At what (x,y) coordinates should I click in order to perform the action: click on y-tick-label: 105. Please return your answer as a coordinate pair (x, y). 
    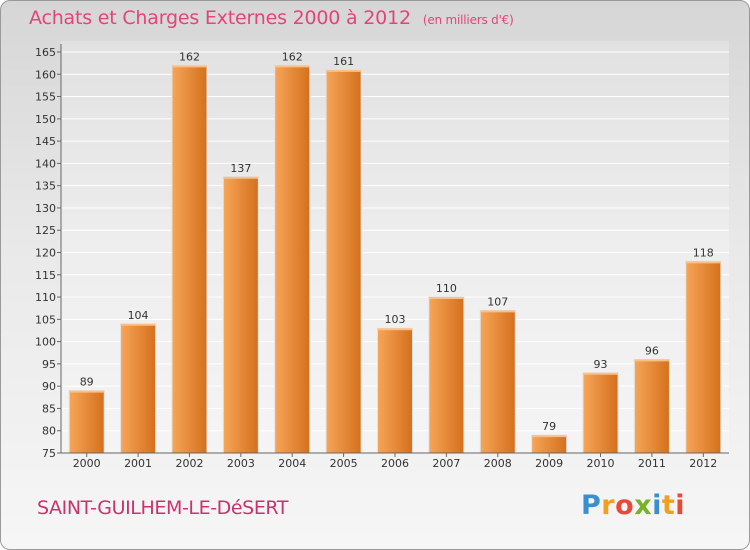
    Looking at the image, I should click on (45, 319).